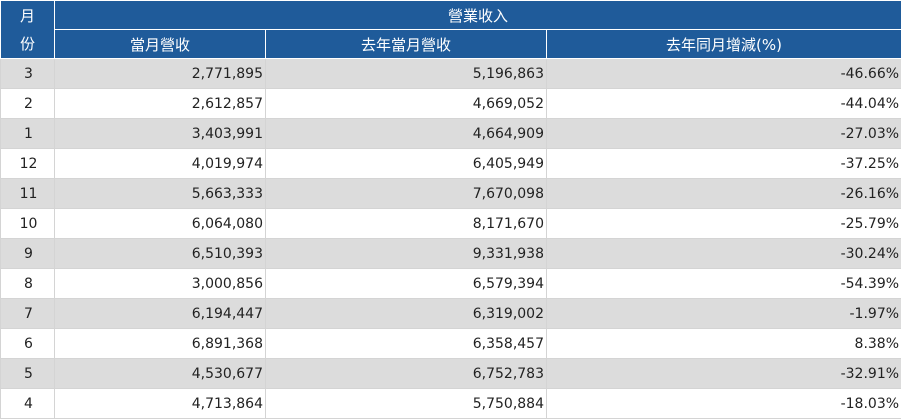 The width and height of the screenshot is (901, 419). Describe the element at coordinates (406, 193) in the screenshot. I see `last-year-revenue-cell: 7,670,098` at that location.